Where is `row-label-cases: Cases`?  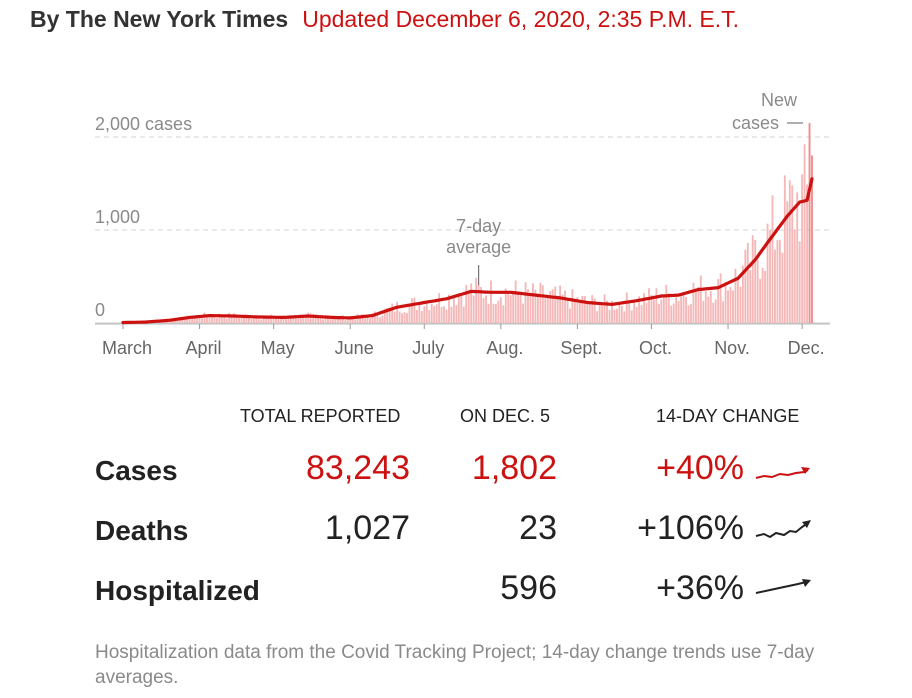
row-label-cases: Cases is located at coordinates (136, 470).